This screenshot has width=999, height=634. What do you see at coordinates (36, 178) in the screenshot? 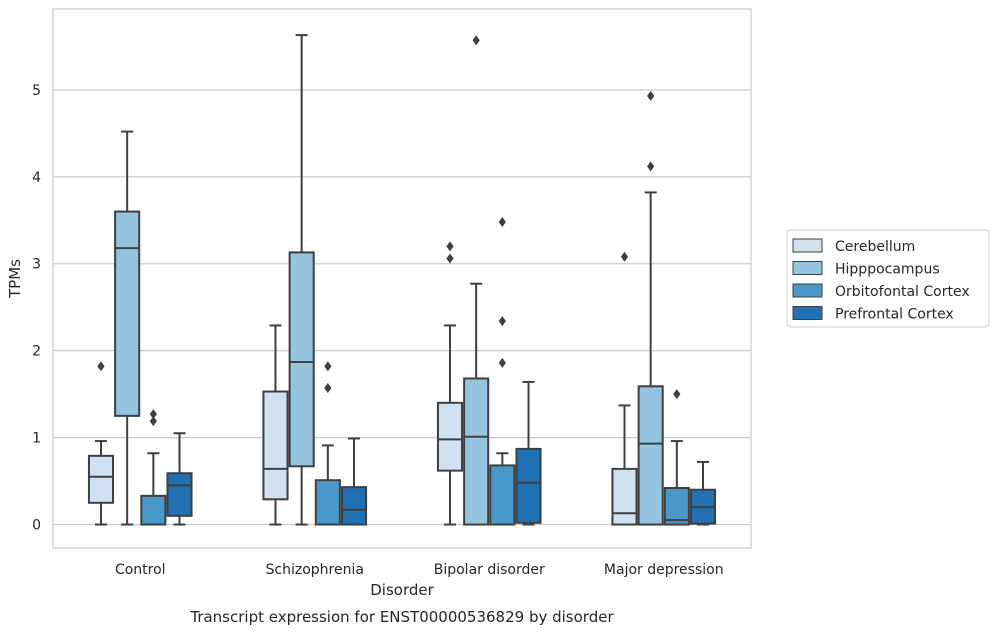
I see `y-tick-label: 4` at bounding box center [36, 178].